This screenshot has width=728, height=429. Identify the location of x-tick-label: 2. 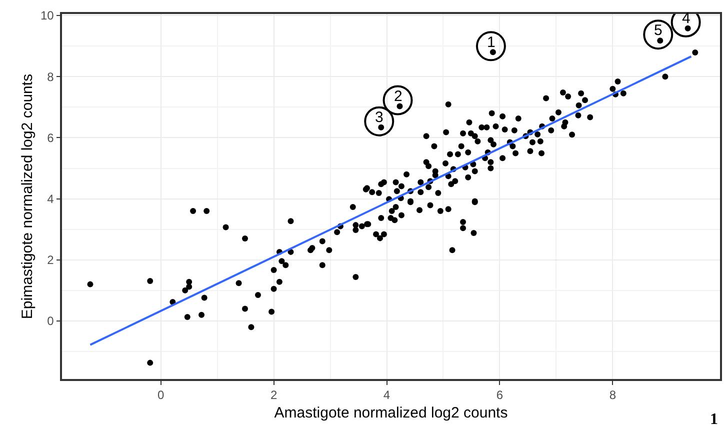
(274, 395).